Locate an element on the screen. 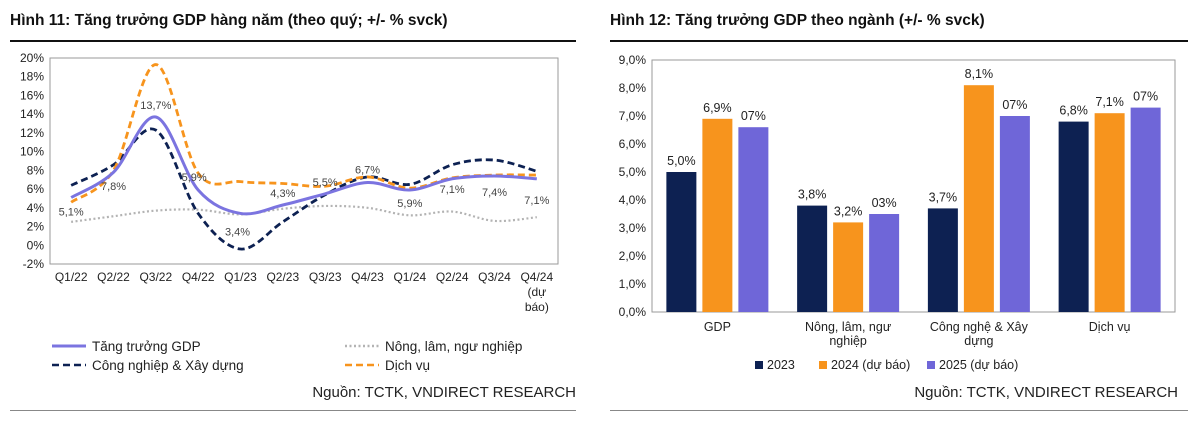 Image resolution: width=1200 pixels, height=427 pixels. x-tick-label: dựng is located at coordinates (978, 341).